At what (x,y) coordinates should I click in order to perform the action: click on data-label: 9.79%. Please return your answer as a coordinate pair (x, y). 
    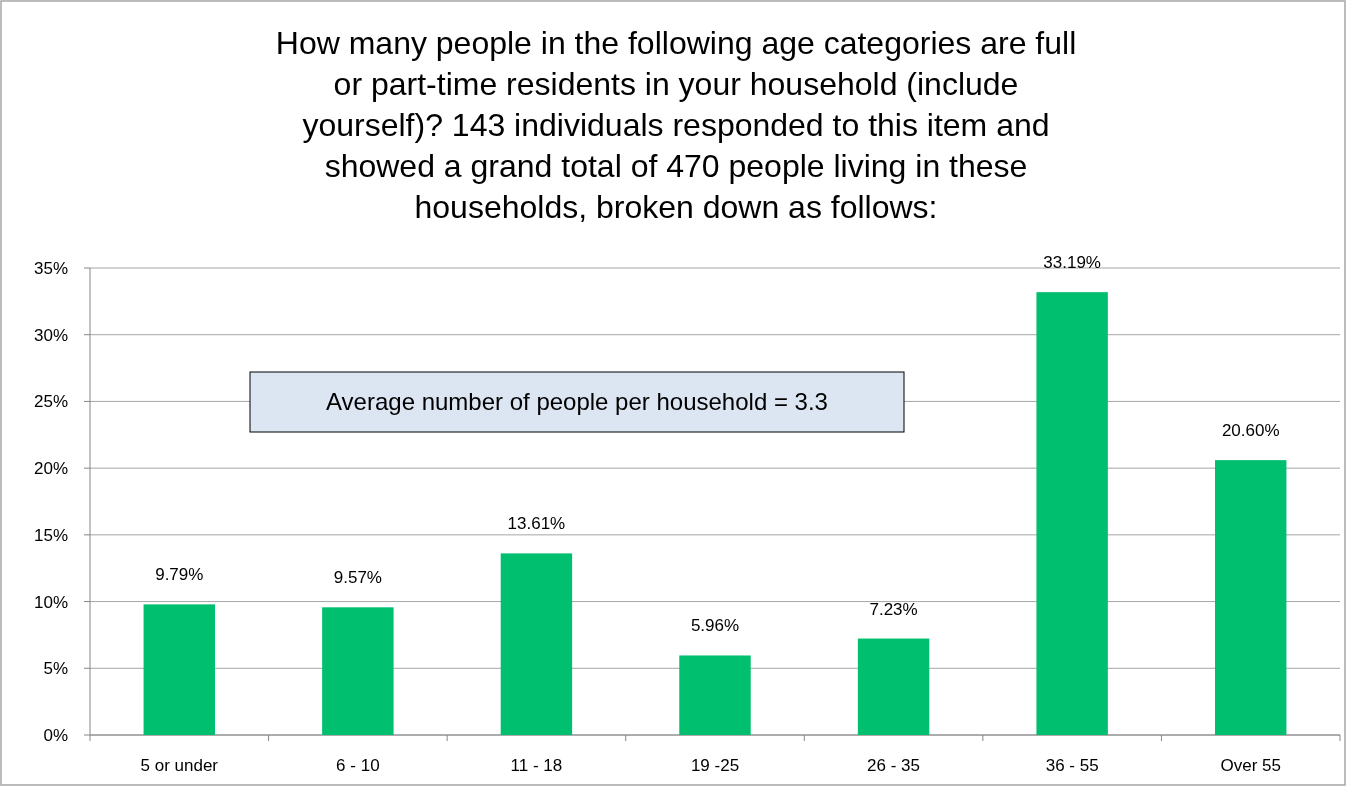
    Looking at the image, I should click on (179, 575).